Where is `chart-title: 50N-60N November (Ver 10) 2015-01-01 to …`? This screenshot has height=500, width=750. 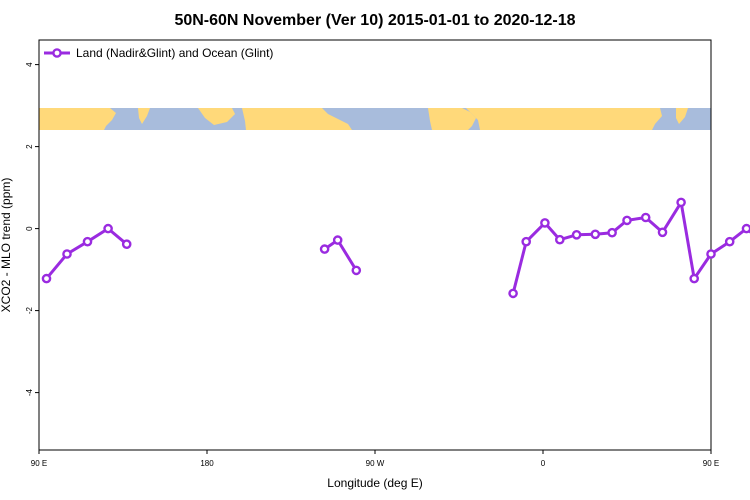 chart-title: 50N-60N November (Ver 10) 2015-01-01 to … is located at coordinates (374, 20).